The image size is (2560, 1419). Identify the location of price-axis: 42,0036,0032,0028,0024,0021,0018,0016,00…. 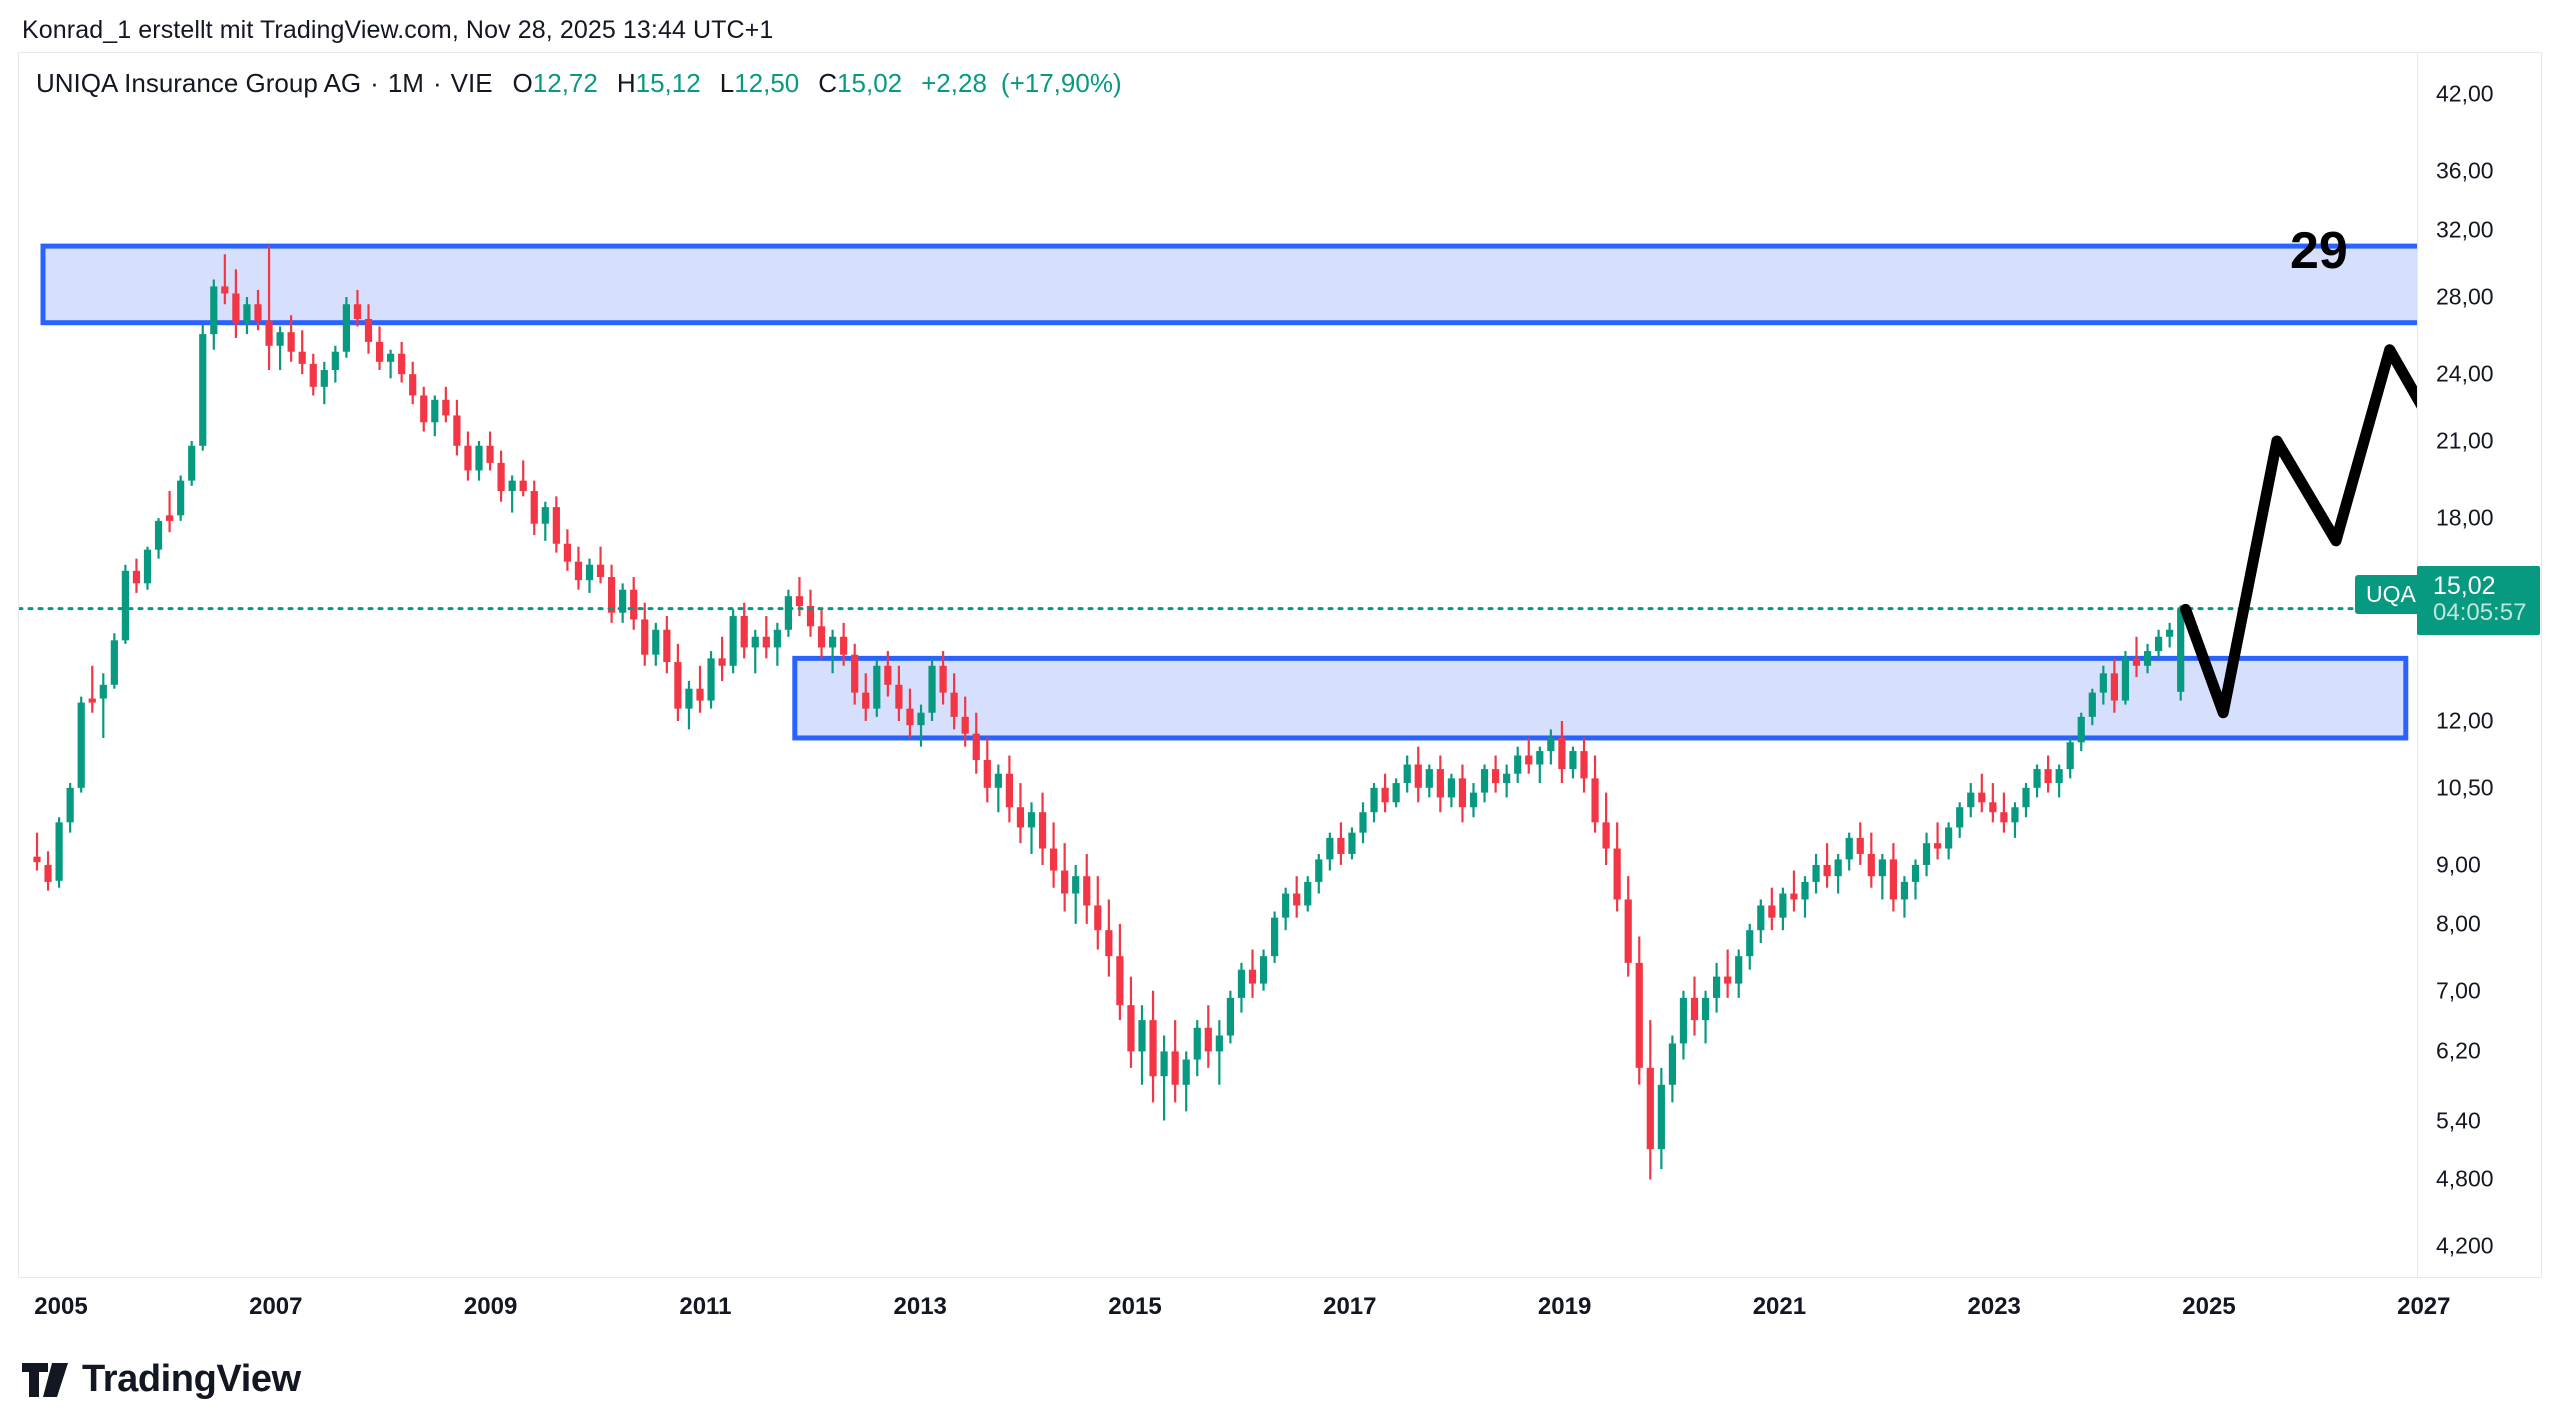
(2479, 665).